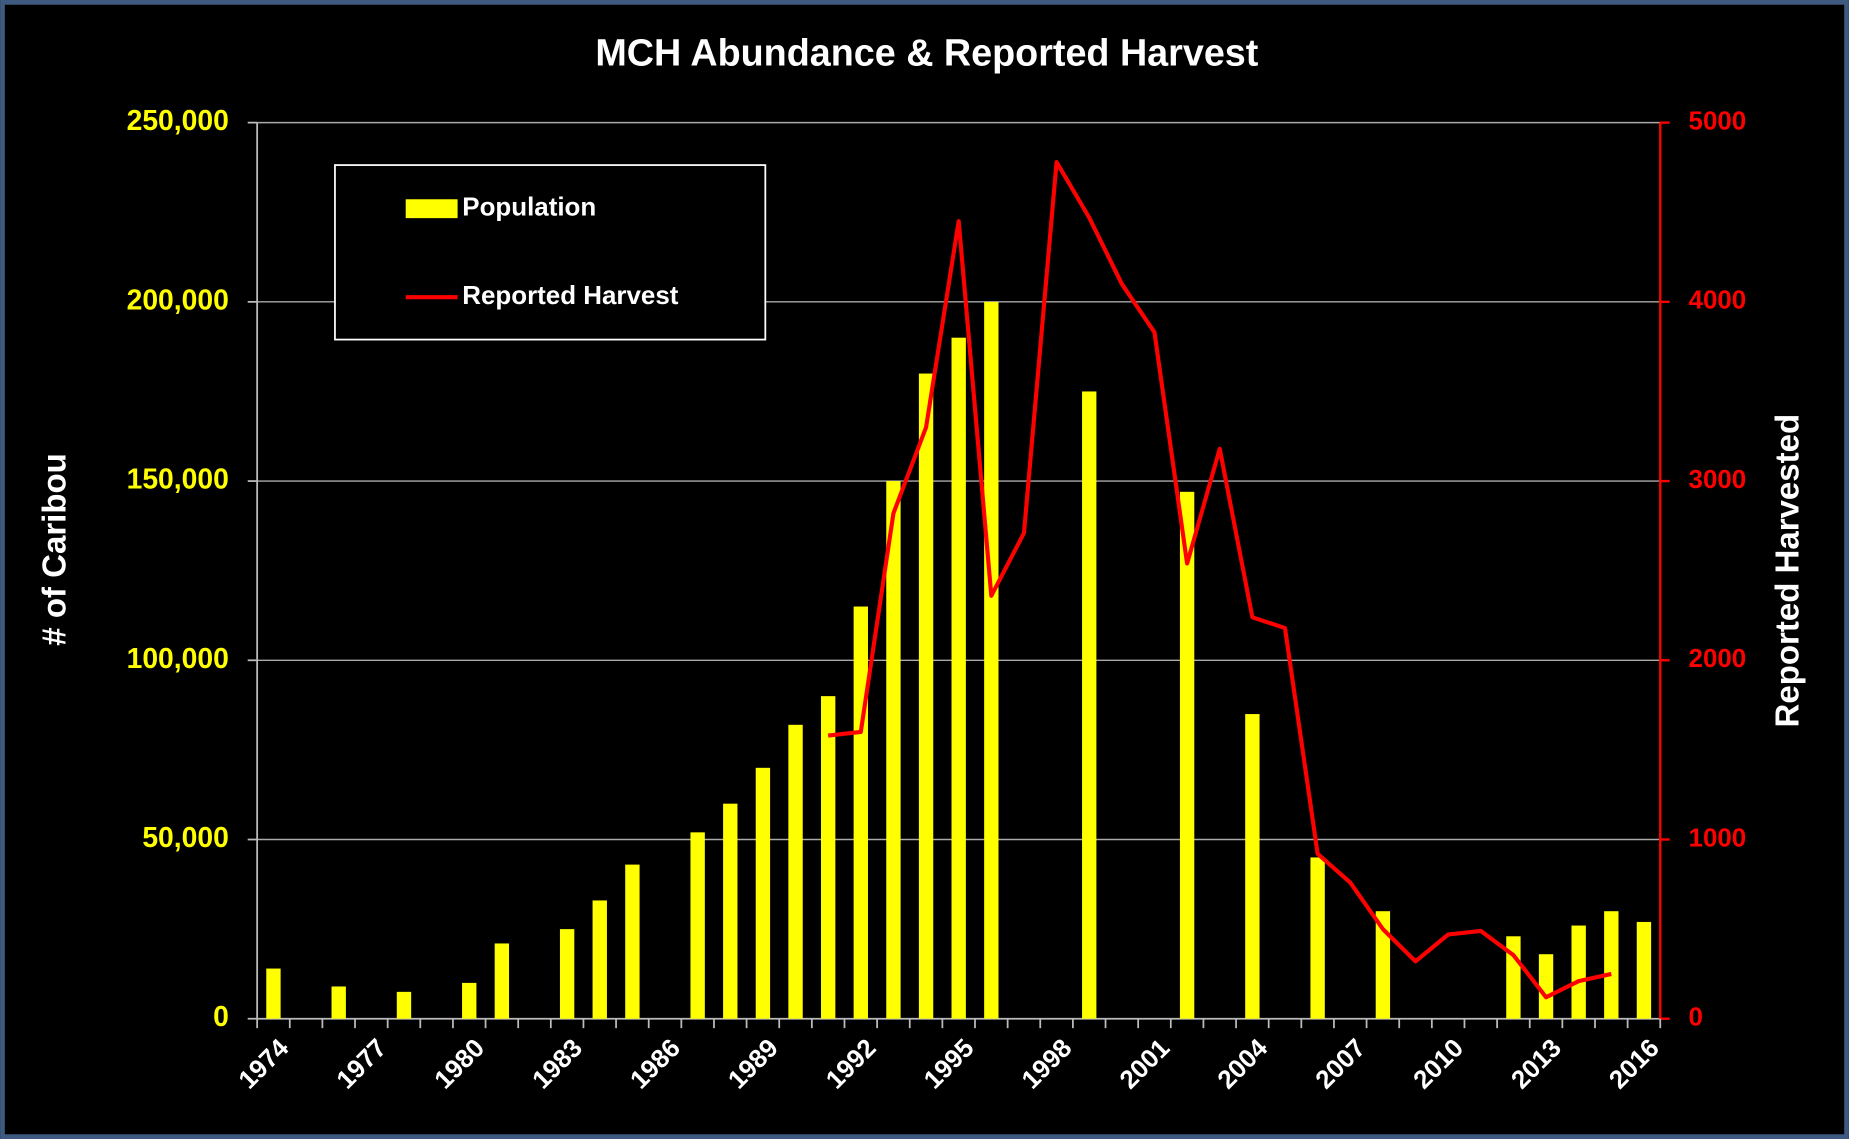 The height and width of the screenshot is (1139, 1849). I want to click on legend-label: Reported Harvest, so click(570, 296).